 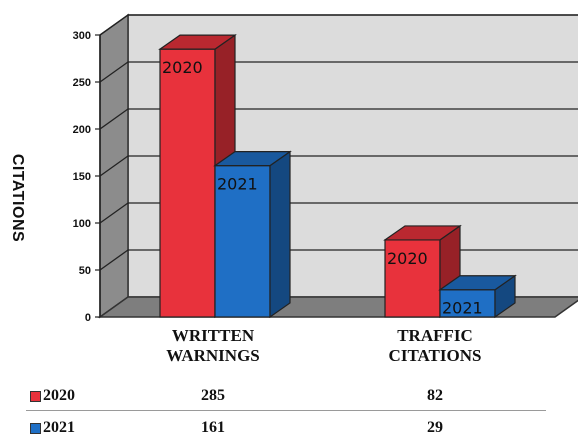 I want to click on y-axis-label: CITATIONS, so click(x=17, y=198).